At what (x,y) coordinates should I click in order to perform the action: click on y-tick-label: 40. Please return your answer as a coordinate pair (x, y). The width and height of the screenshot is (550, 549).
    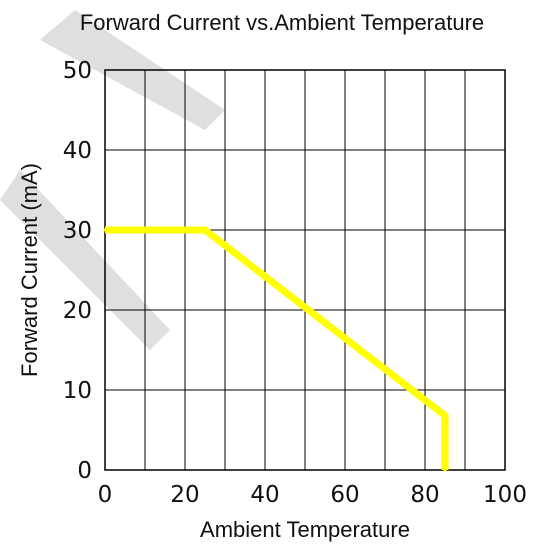
    Looking at the image, I should click on (77, 151).